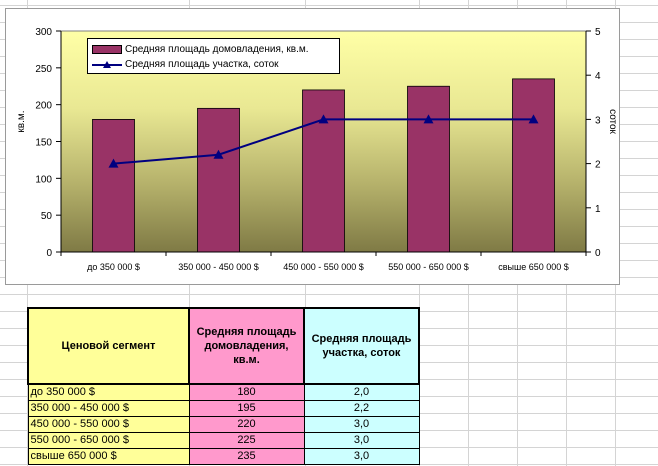 This screenshot has width=658, height=466. Describe the element at coordinates (21, 121) in the screenshot. I see `y-left-axis-title: кв.м.` at that location.